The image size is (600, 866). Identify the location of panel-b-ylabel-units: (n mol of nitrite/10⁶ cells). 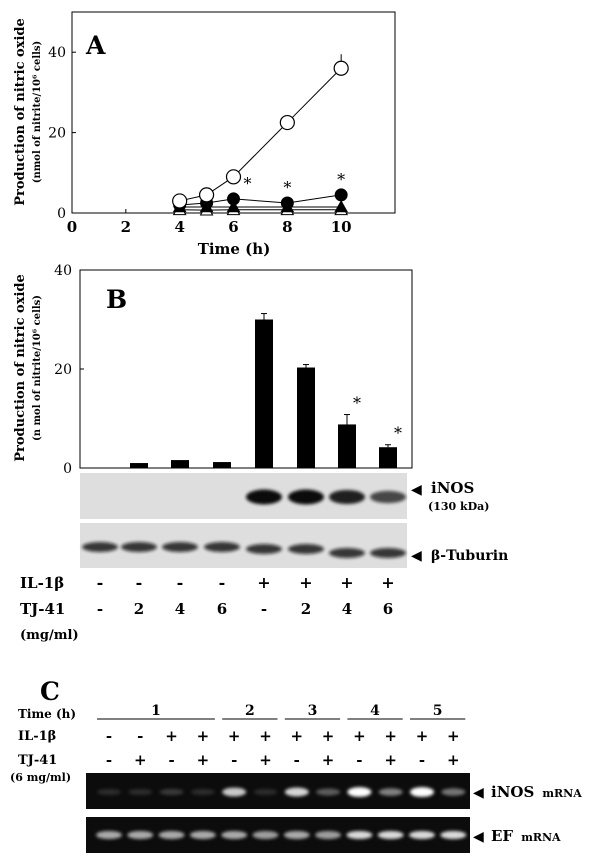
(37, 368).